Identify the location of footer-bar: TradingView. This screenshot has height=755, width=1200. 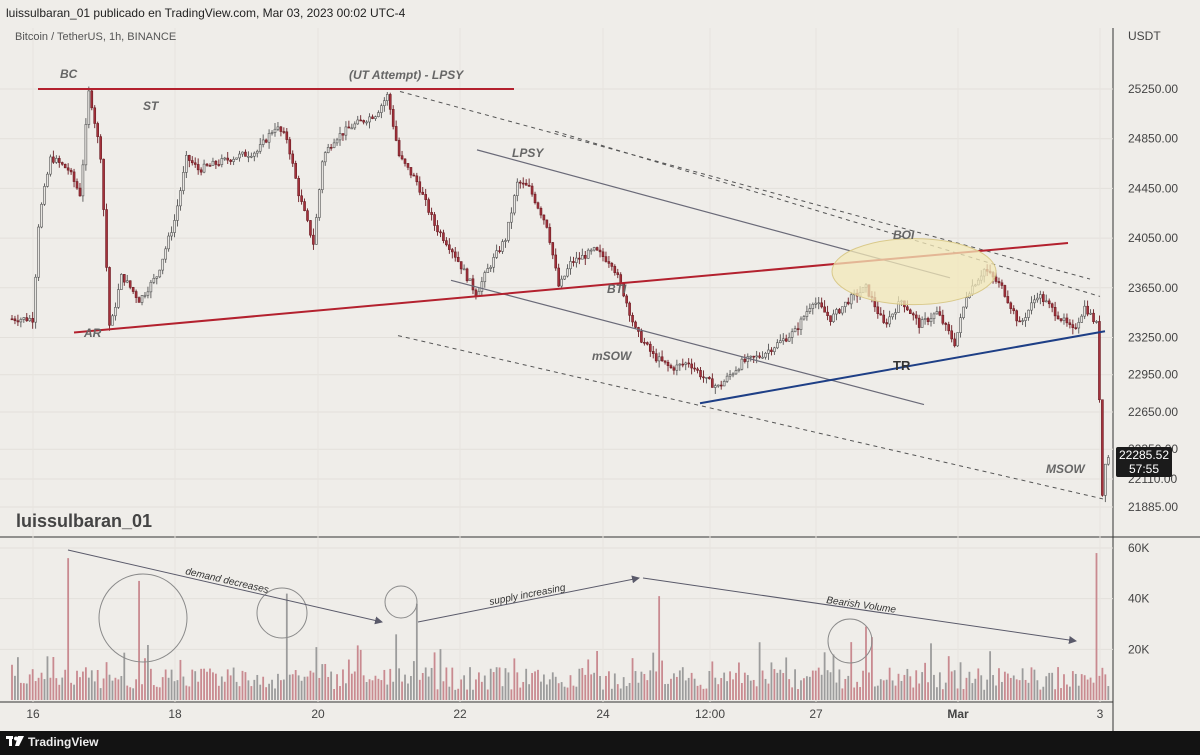
(600, 743).